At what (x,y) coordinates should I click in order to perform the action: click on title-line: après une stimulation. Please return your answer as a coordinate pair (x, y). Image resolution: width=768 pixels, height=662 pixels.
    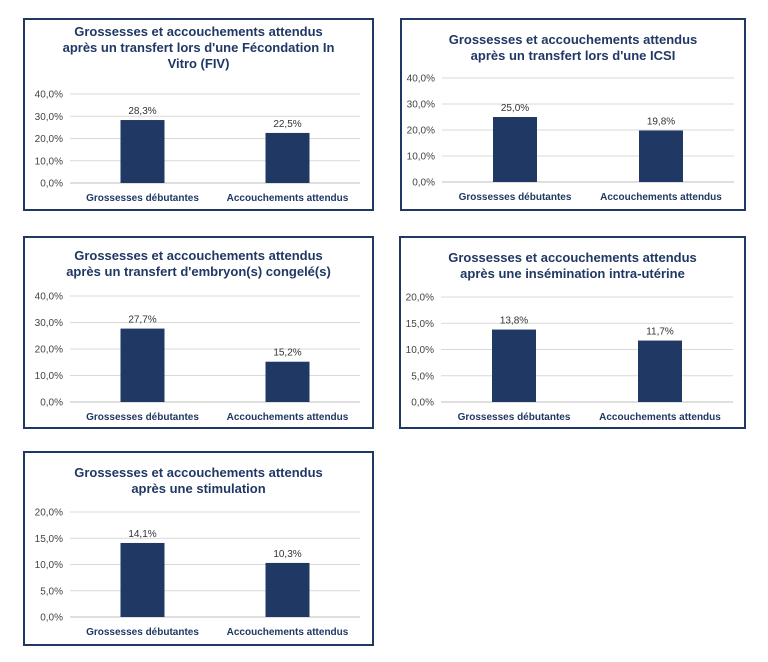
    Looking at the image, I should click on (198, 488).